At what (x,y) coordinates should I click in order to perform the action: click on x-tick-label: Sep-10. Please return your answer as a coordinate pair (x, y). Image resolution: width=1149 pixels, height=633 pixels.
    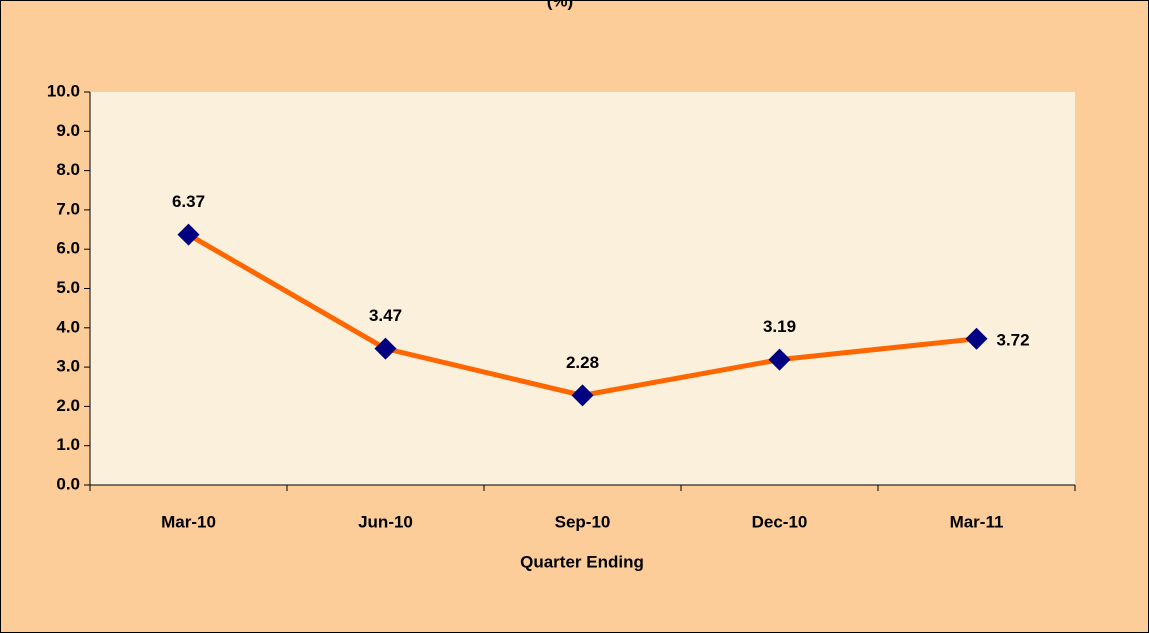
    Looking at the image, I should click on (583, 521).